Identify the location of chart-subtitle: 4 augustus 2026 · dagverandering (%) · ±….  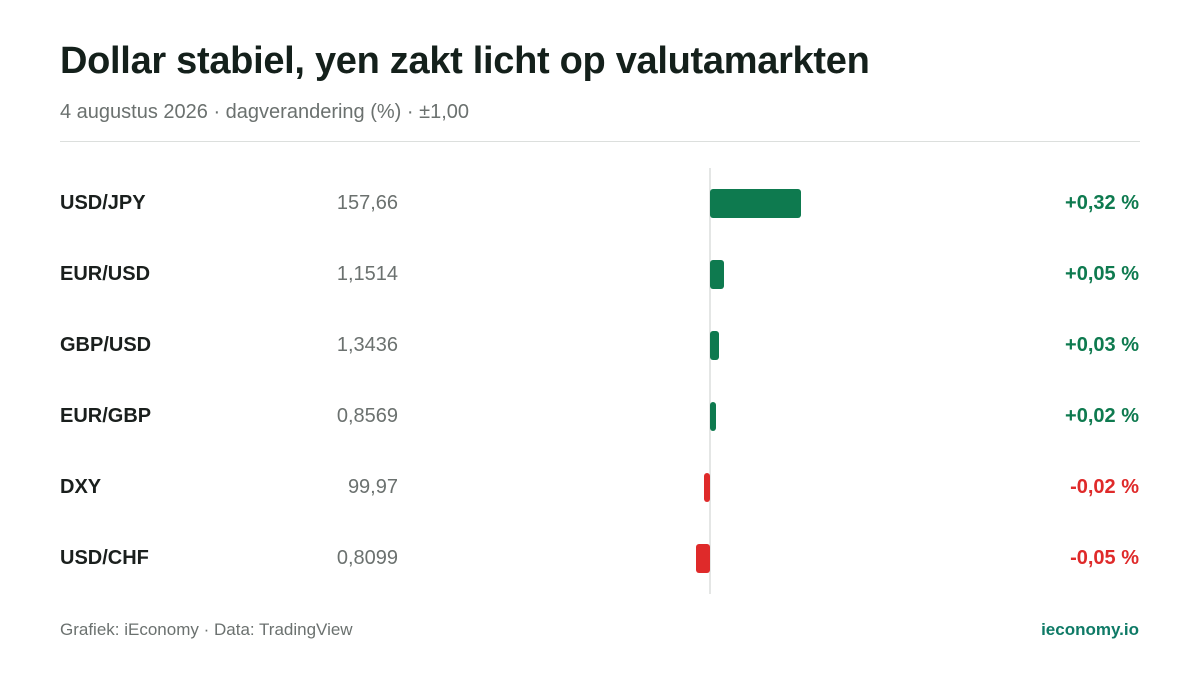
(265, 112).